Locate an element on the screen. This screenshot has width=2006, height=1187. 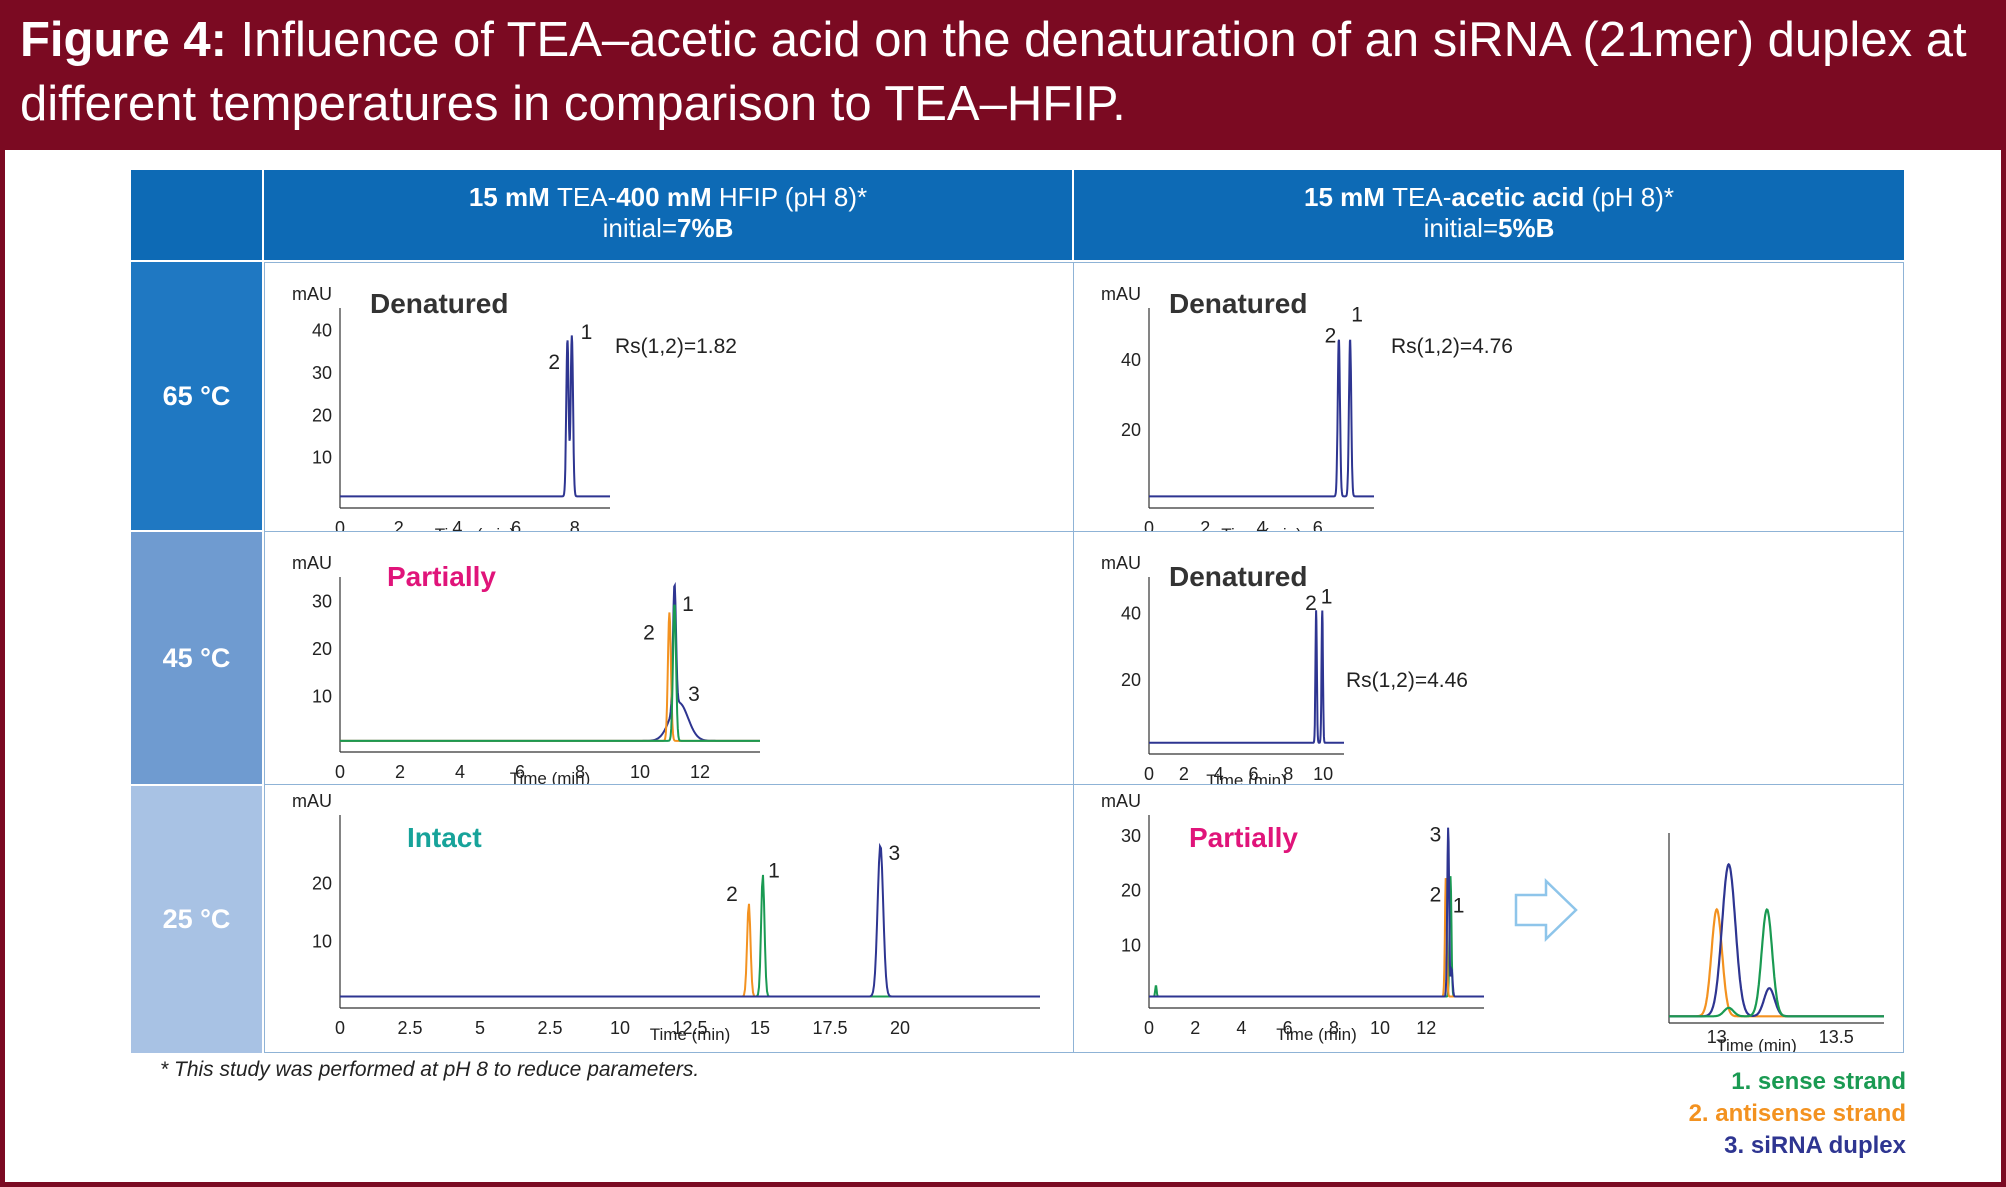
peak-label: 3 is located at coordinates (895, 853).